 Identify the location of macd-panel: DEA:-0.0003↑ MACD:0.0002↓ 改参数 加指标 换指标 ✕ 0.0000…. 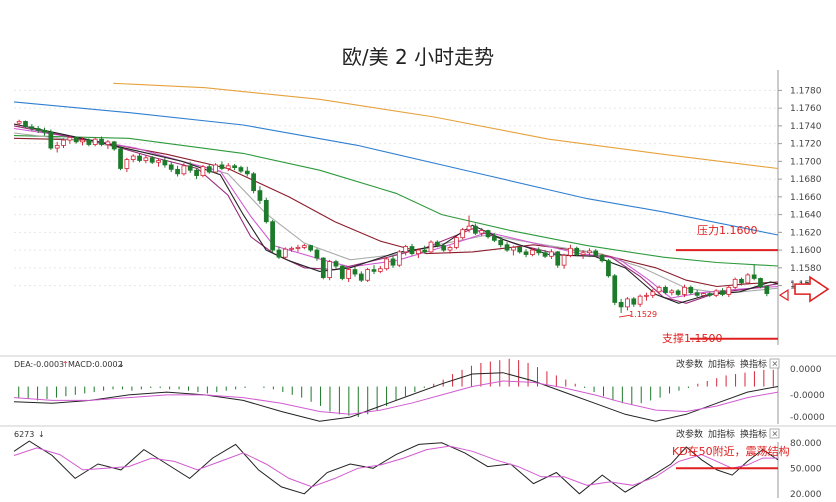
(418, 389).